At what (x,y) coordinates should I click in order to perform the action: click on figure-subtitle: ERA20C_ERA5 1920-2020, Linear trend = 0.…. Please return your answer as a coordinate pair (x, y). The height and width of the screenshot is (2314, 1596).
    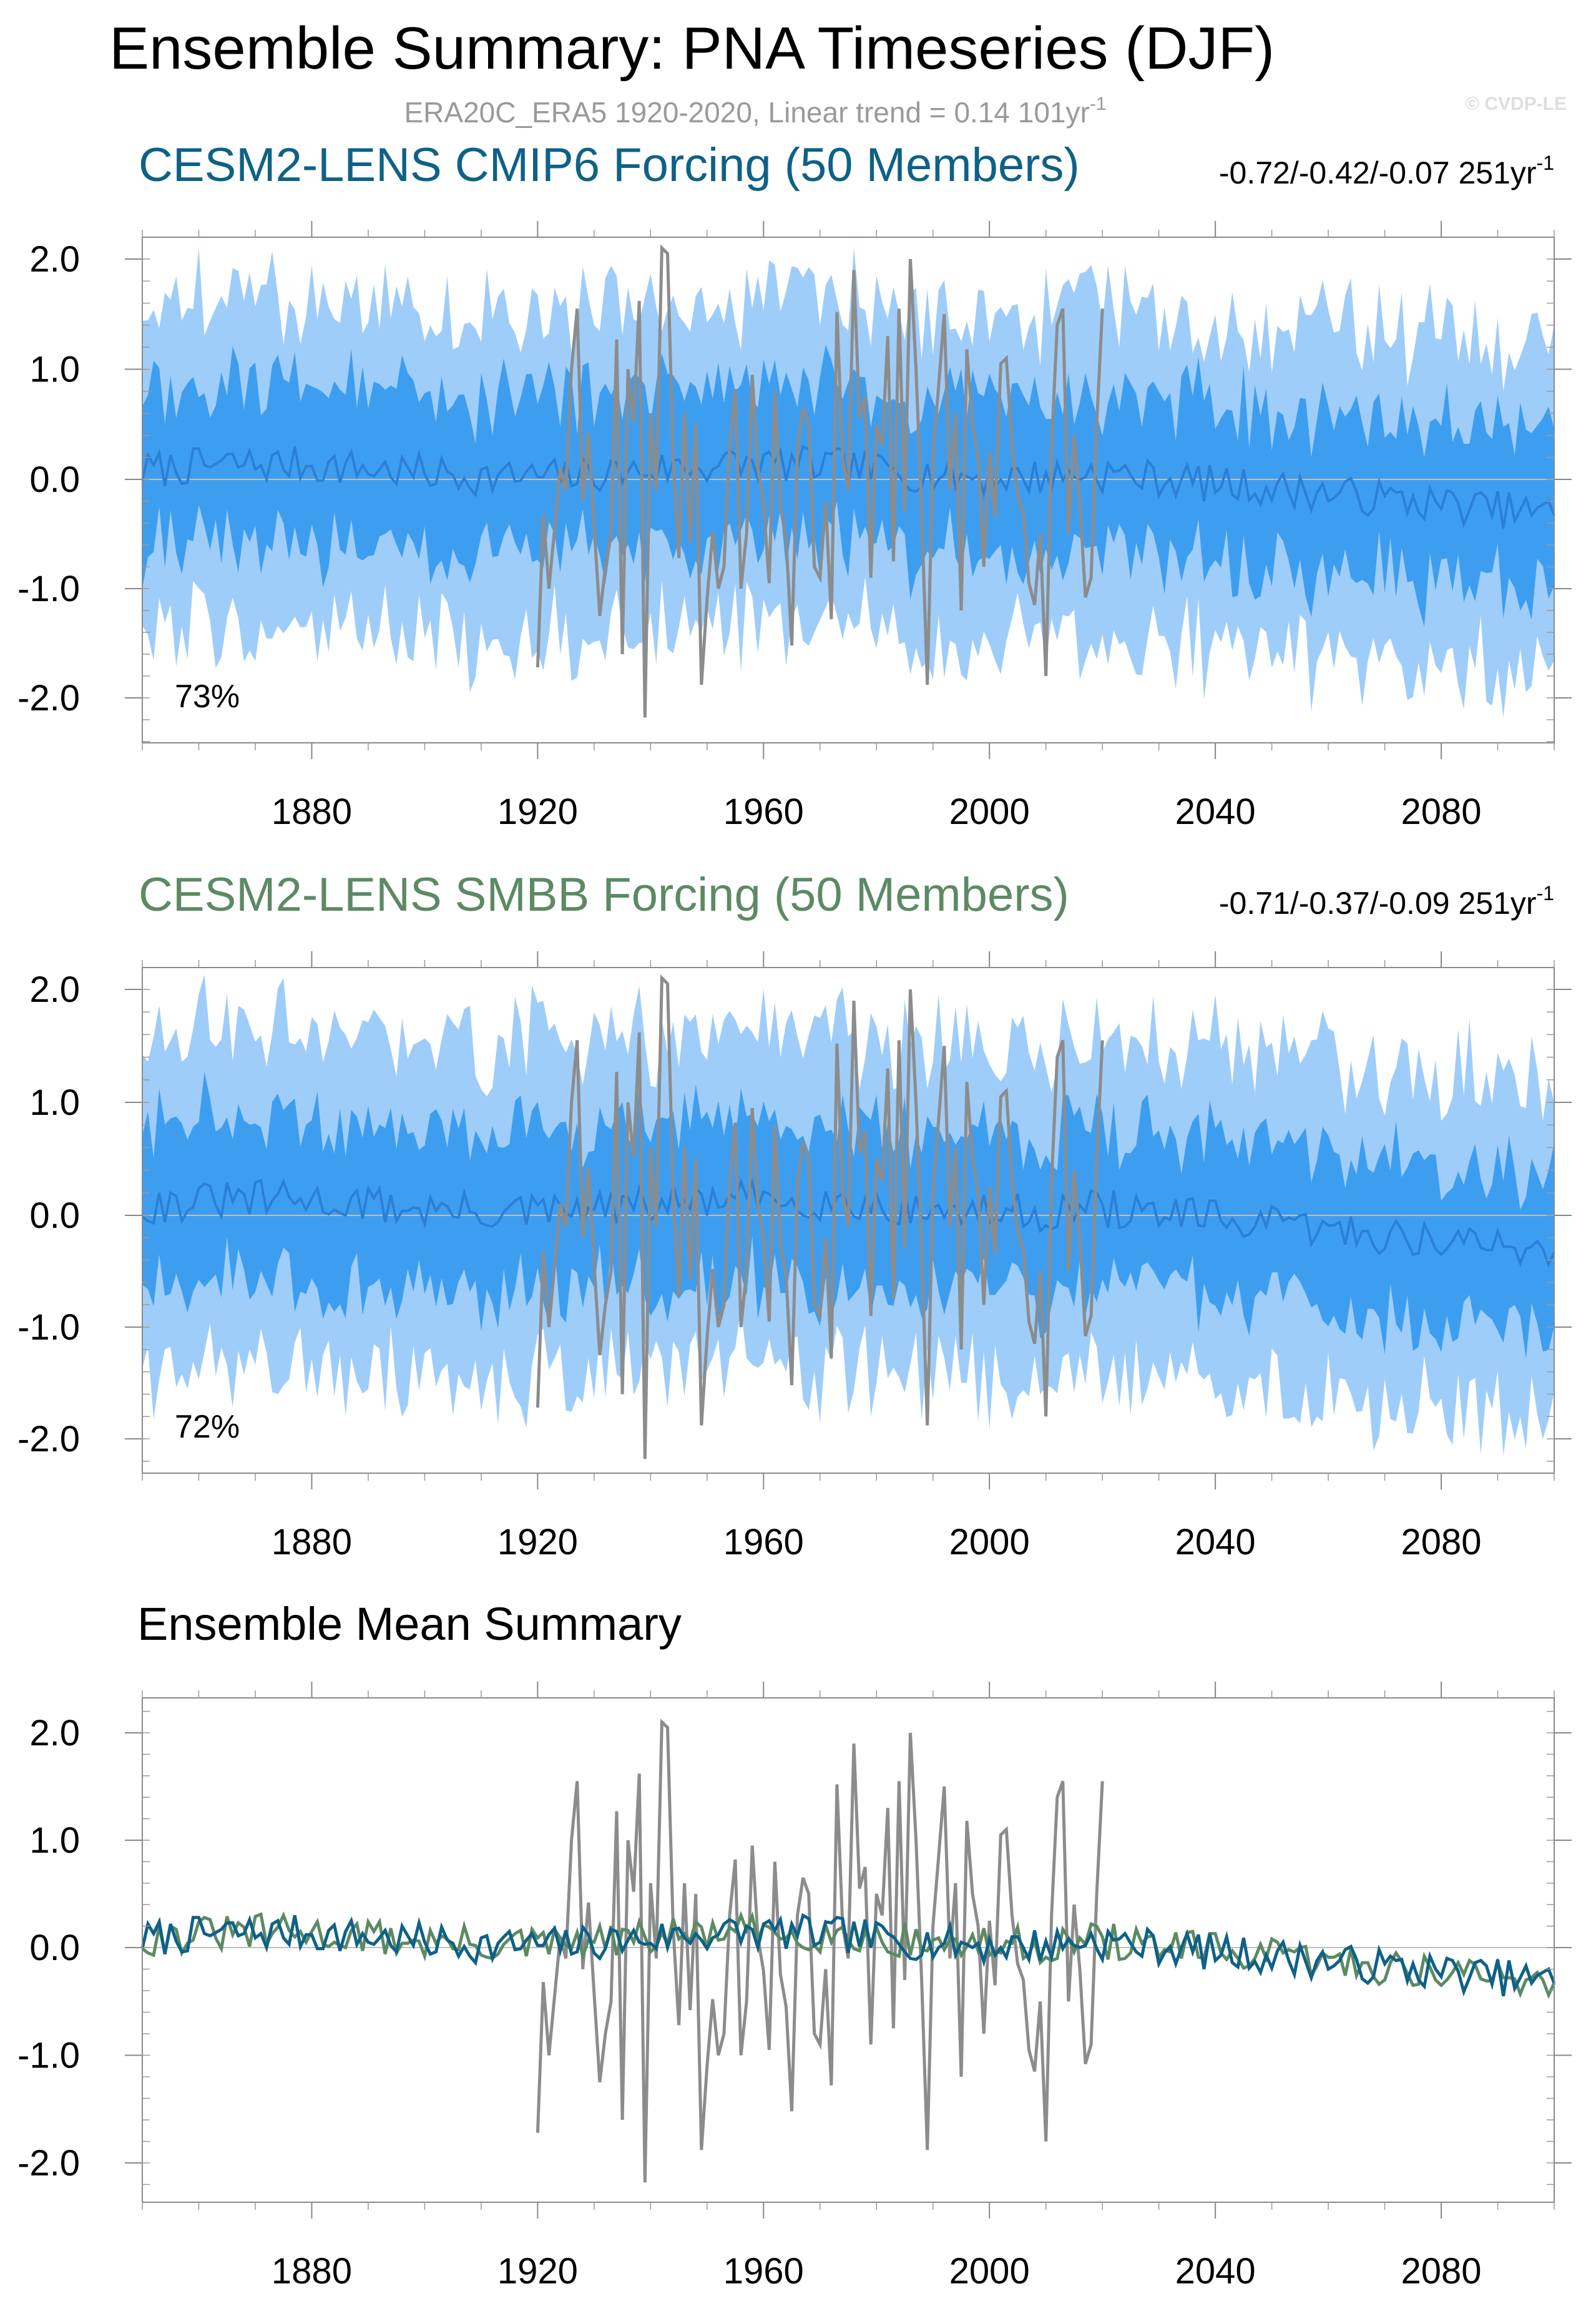
    Looking at the image, I should click on (755, 111).